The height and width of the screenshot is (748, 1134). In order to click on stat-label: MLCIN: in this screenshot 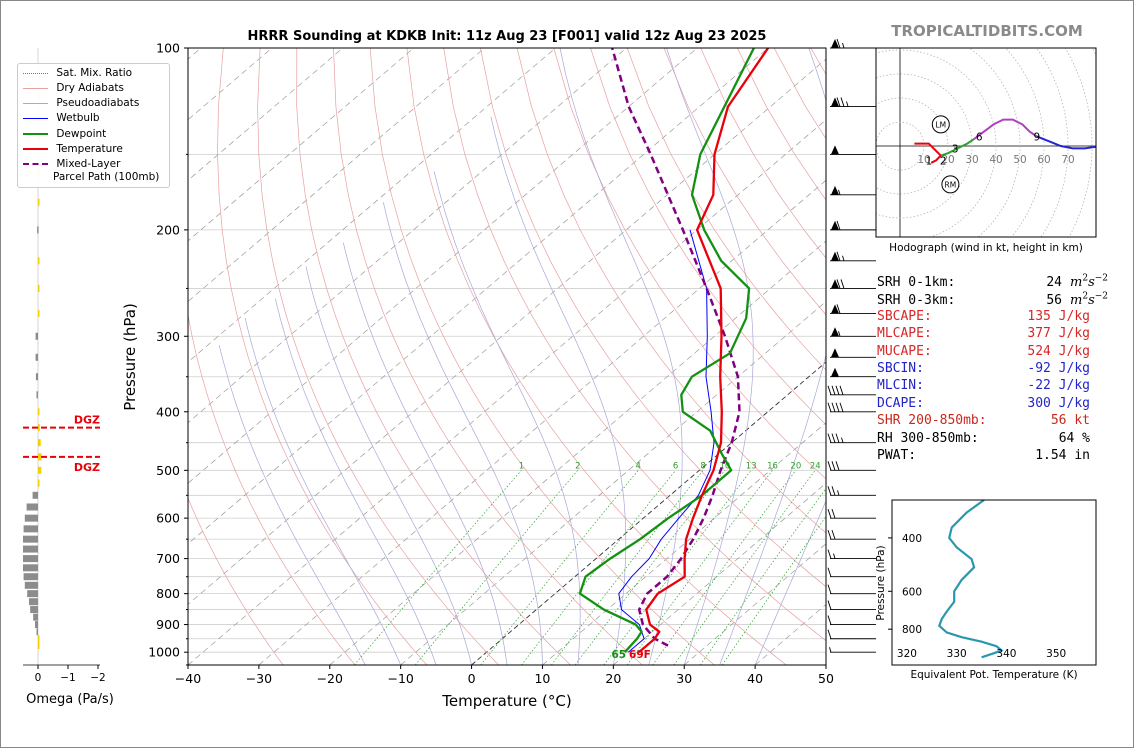, I will do `click(900, 386)`.